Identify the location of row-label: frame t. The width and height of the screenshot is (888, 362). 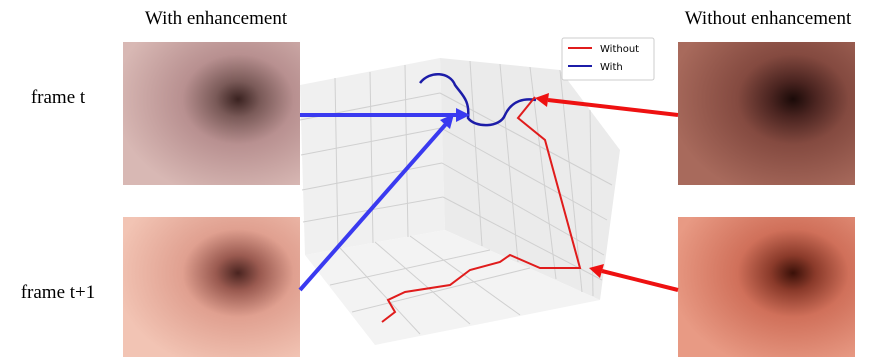
(58, 97).